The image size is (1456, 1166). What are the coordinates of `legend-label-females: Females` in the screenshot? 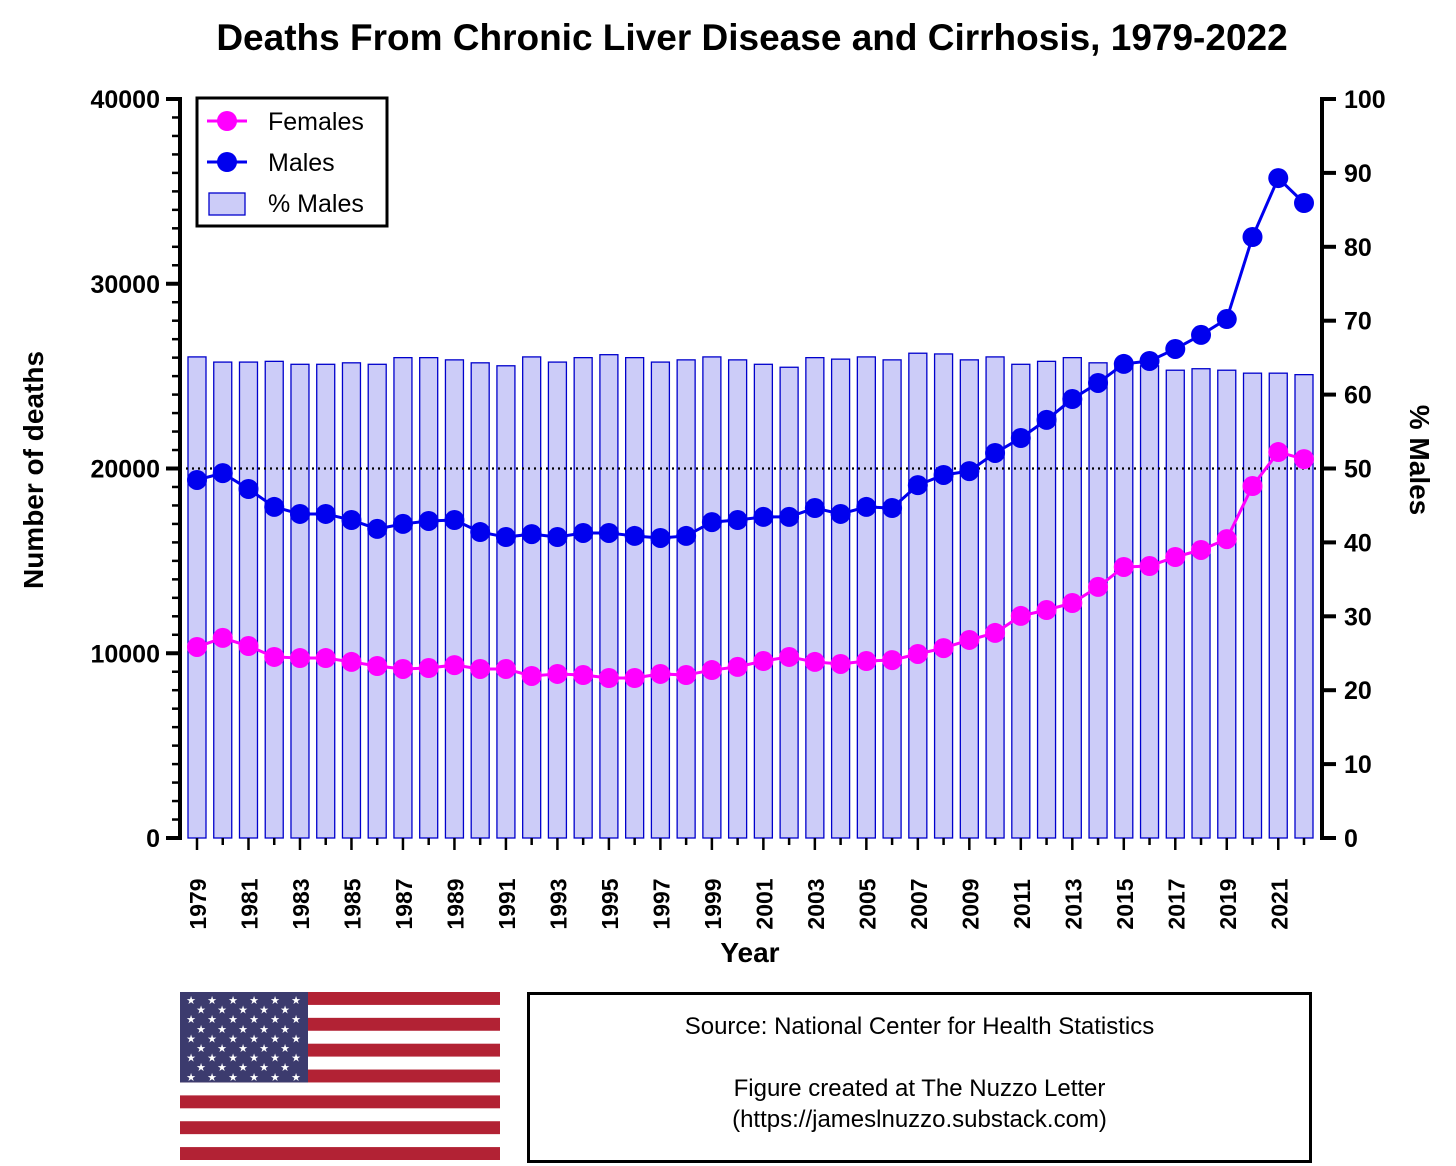 It's located at (316, 122).